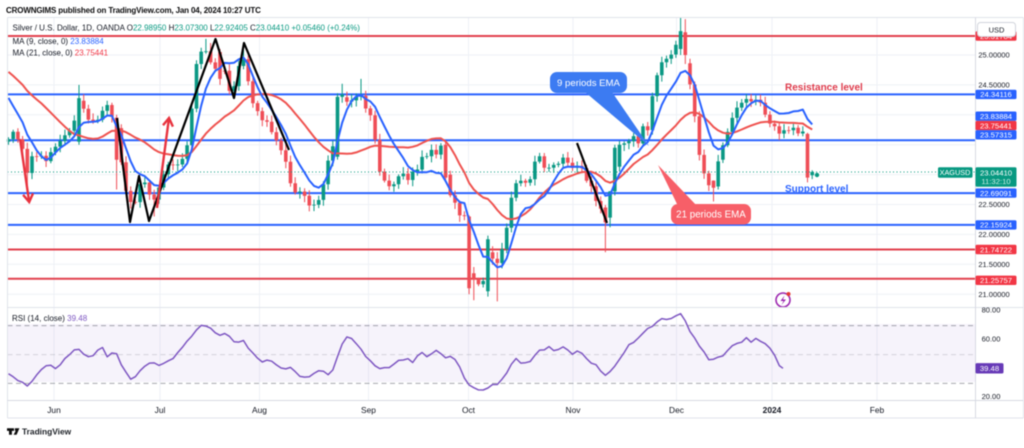  I want to click on svg-text: 9 periods EMA, so click(589, 83).